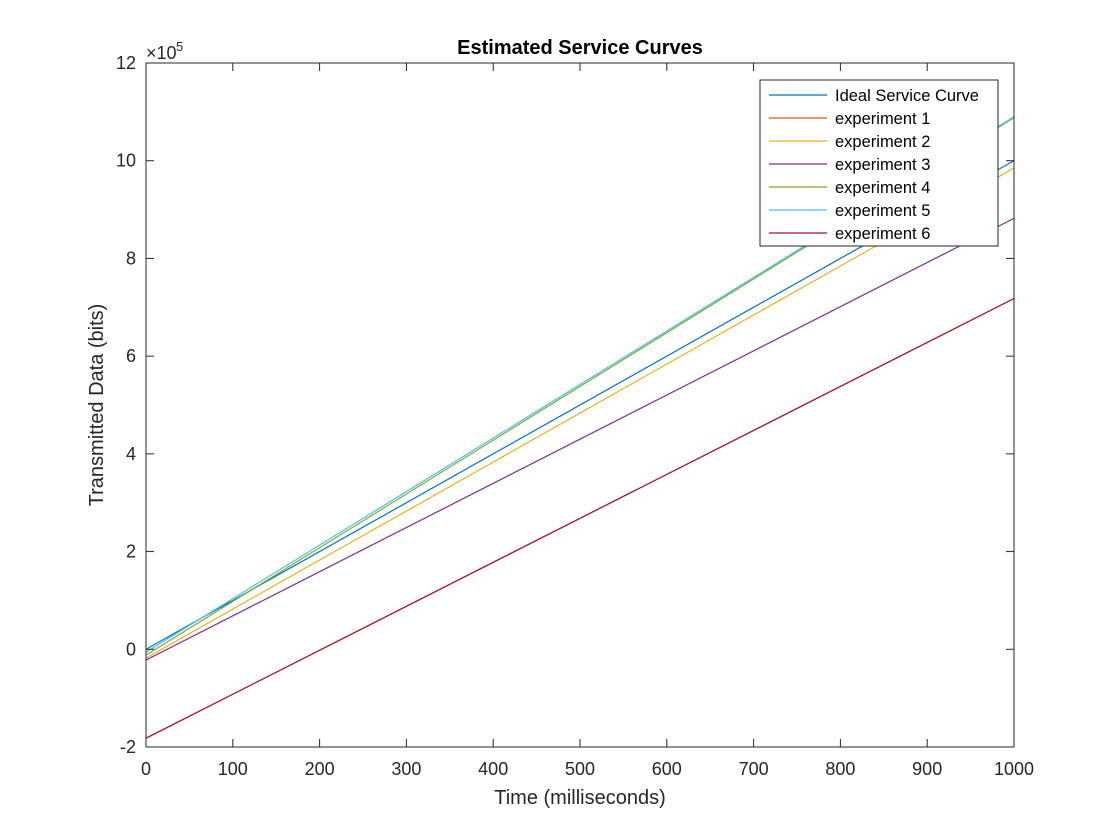 Image resolution: width=1120 pixels, height=840 pixels. What do you see at coordinates (1014, 769) in the screenshot?
I see `x-tick-label: 1000` at bounding box center [1014, 769].